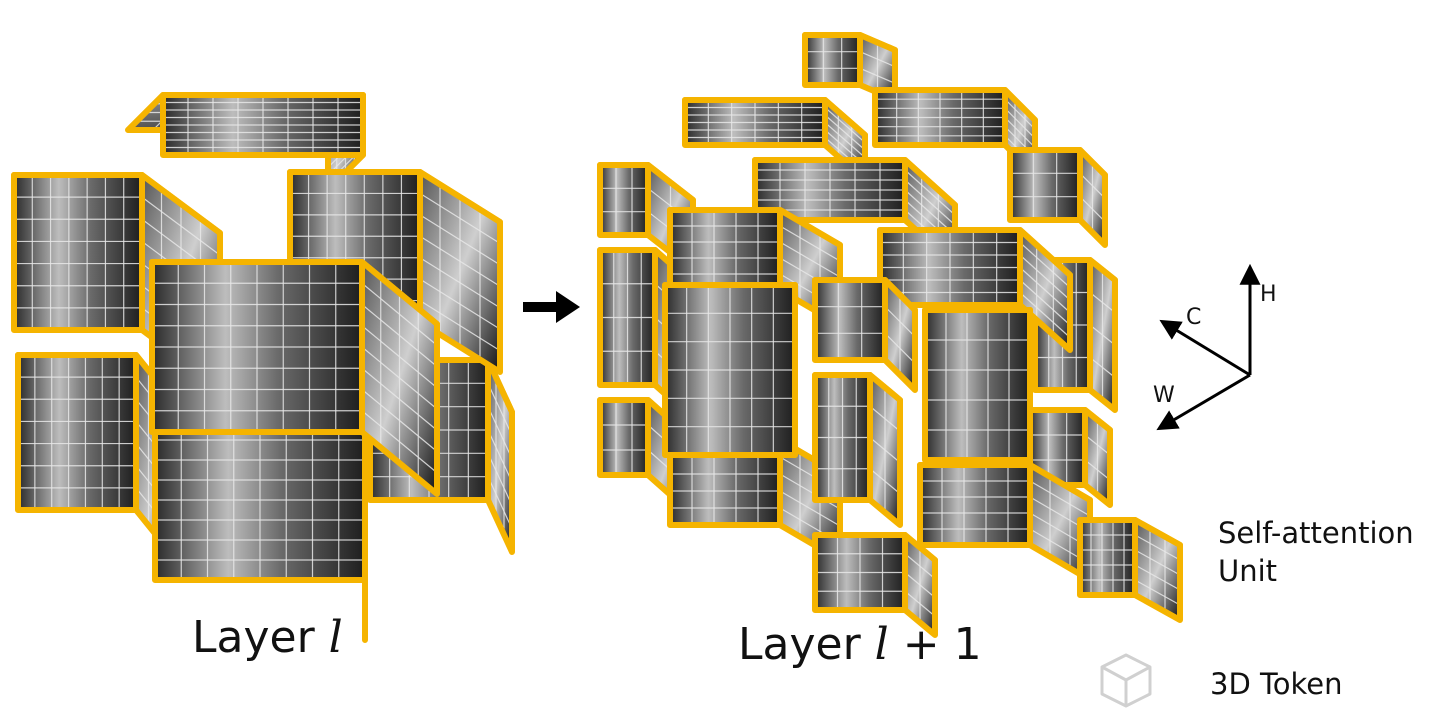 The width and height of the screenshot is (1431, 713). Describe the element at coordinates (260, 637) in the screenshot. I see `layer-l-prefix: Layer` at that location.